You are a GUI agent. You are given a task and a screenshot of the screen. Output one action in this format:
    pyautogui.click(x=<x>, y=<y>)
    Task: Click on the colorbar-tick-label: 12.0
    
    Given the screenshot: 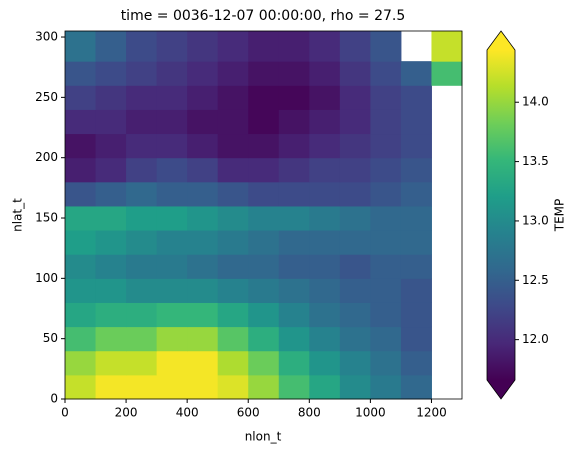 What is the action you would take?
    pyautogui.click(x=535, y=339)
    